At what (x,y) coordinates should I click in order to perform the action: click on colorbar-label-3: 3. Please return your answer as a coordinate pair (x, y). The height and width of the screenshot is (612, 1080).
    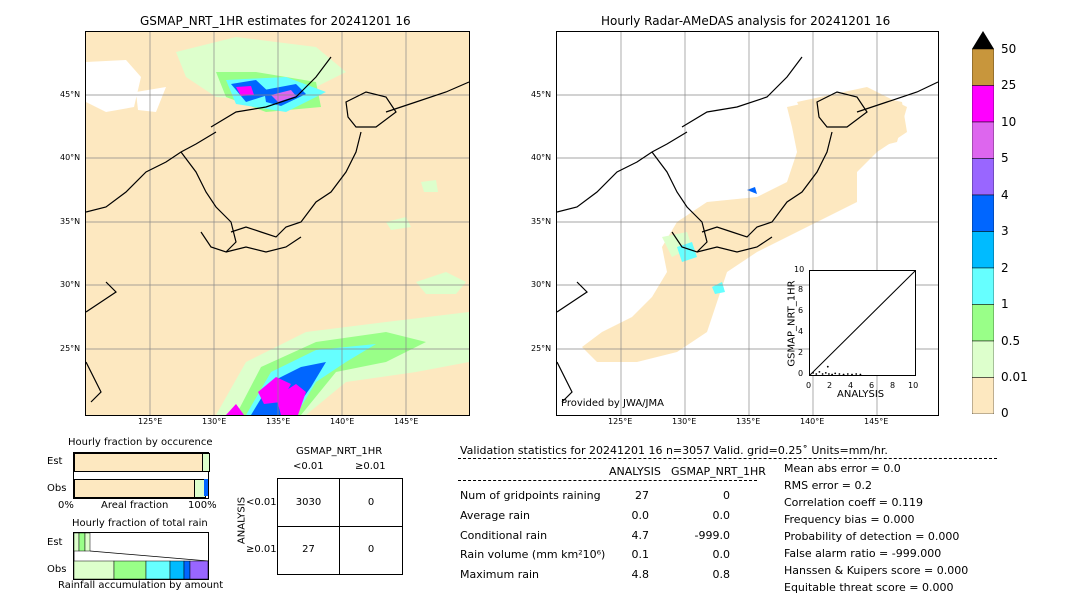
    Looking at the image, I should click on (1005, 231).